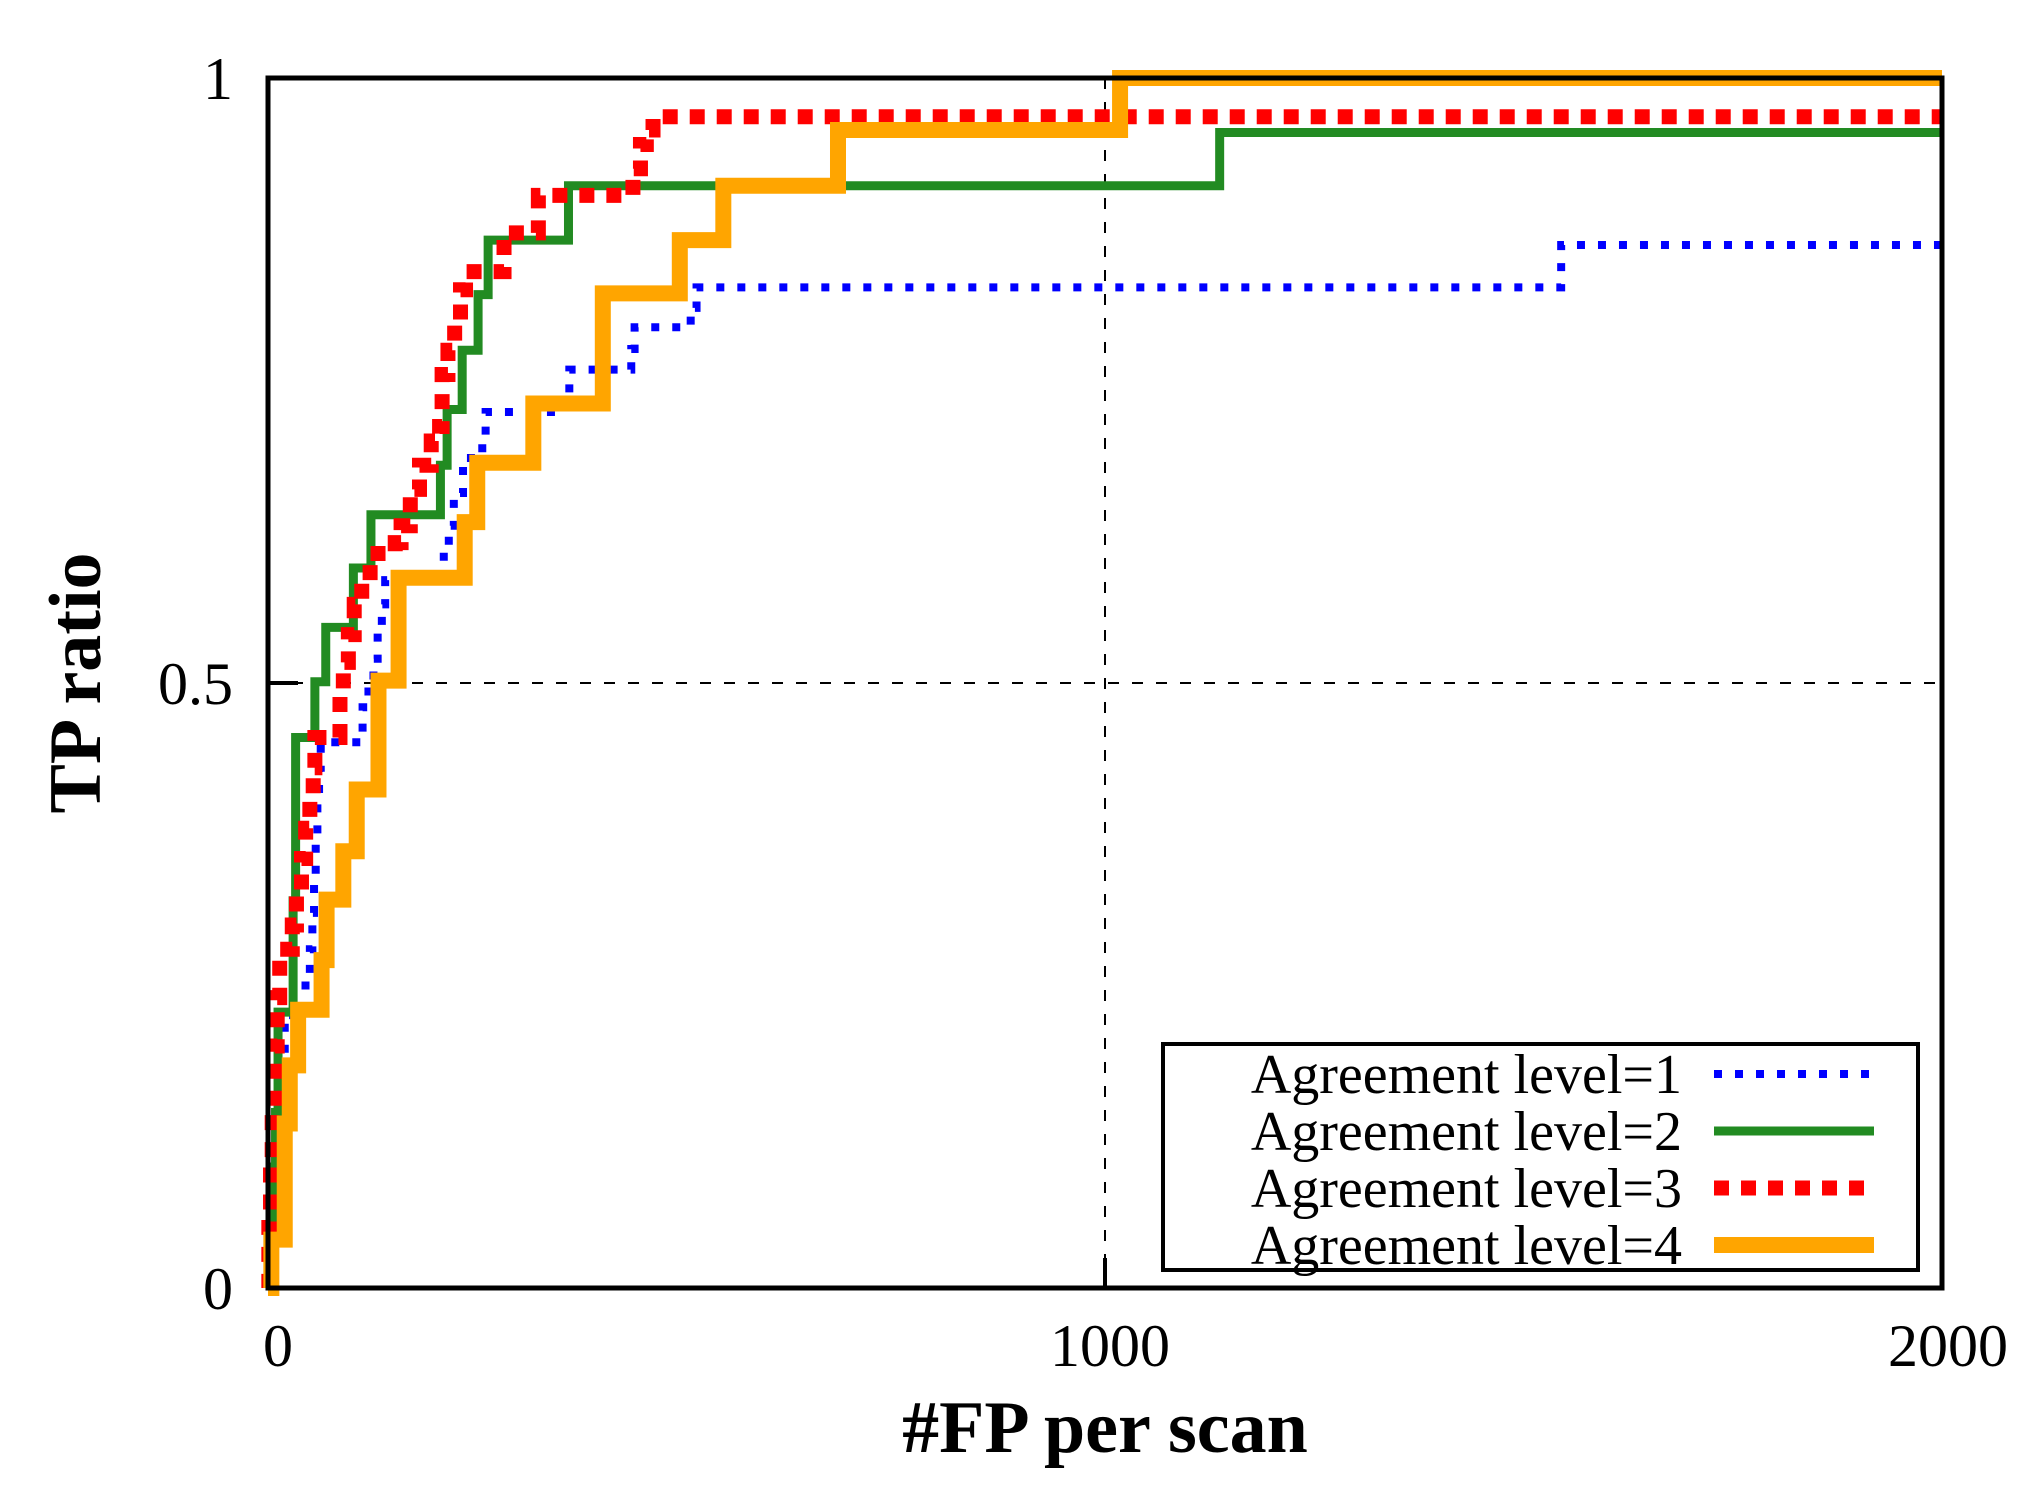  I want to click on x-tick-label-1000: 1000, so click(1110, 1346).